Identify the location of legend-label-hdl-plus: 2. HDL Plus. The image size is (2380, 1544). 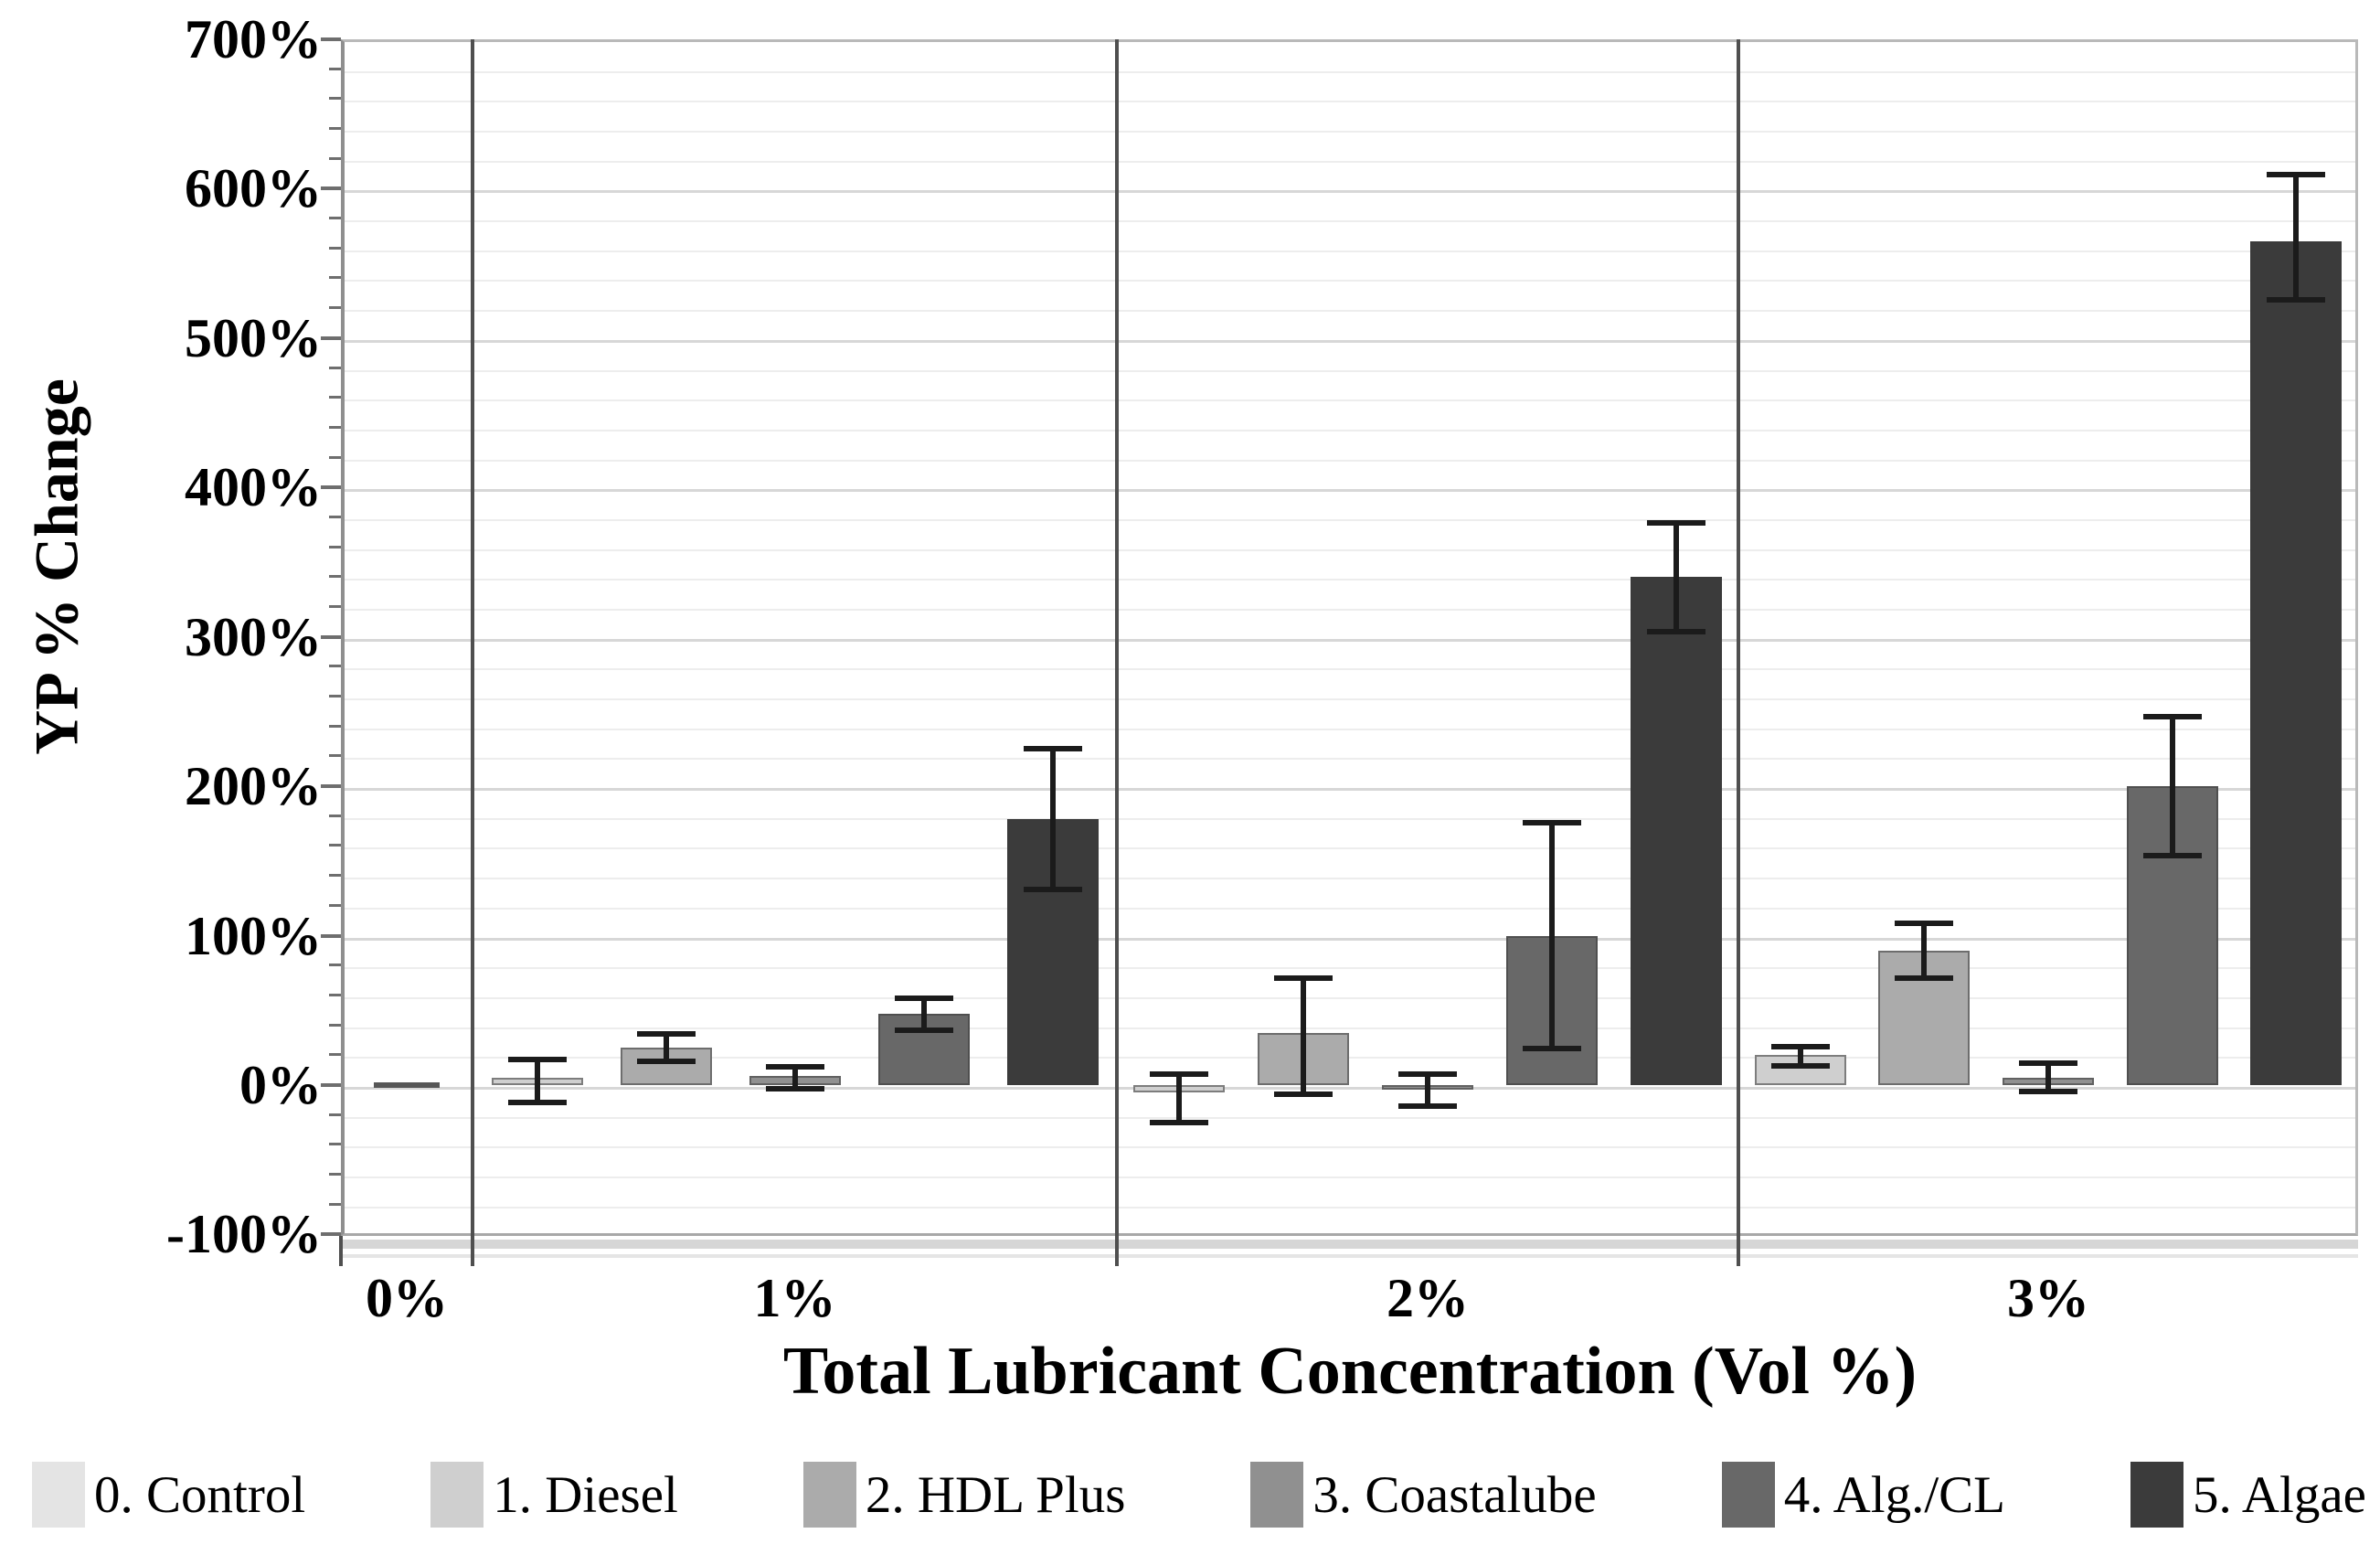
(995, 1494).